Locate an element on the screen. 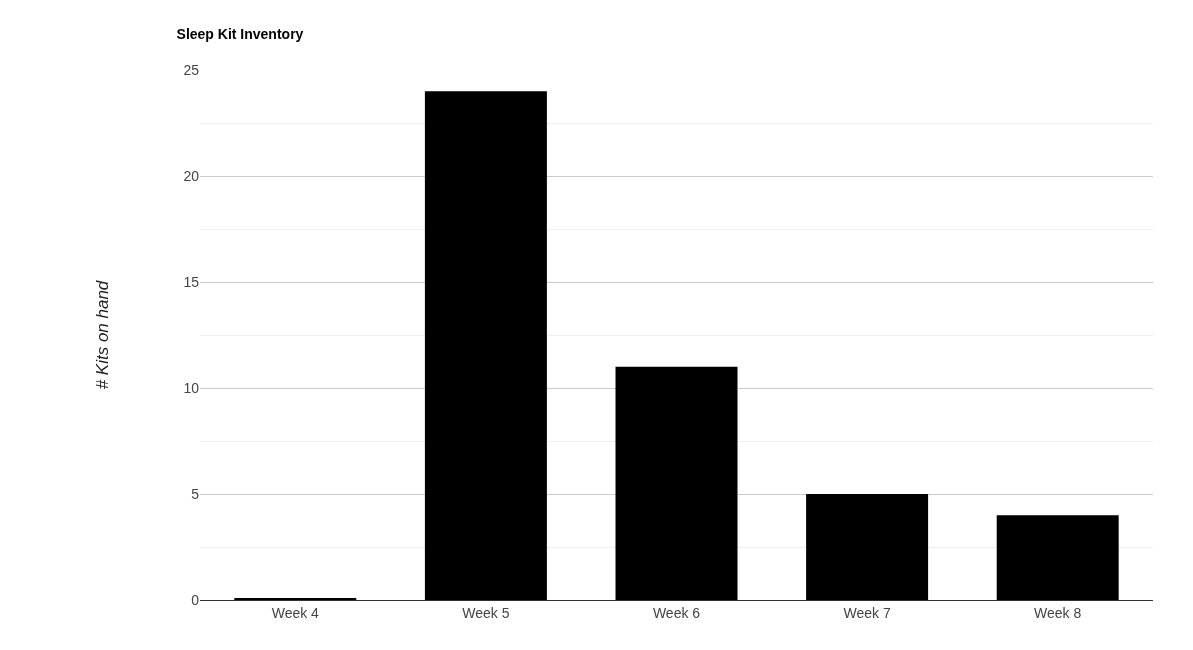  y-tick-label: 25 is located at coordinates (191, 69).